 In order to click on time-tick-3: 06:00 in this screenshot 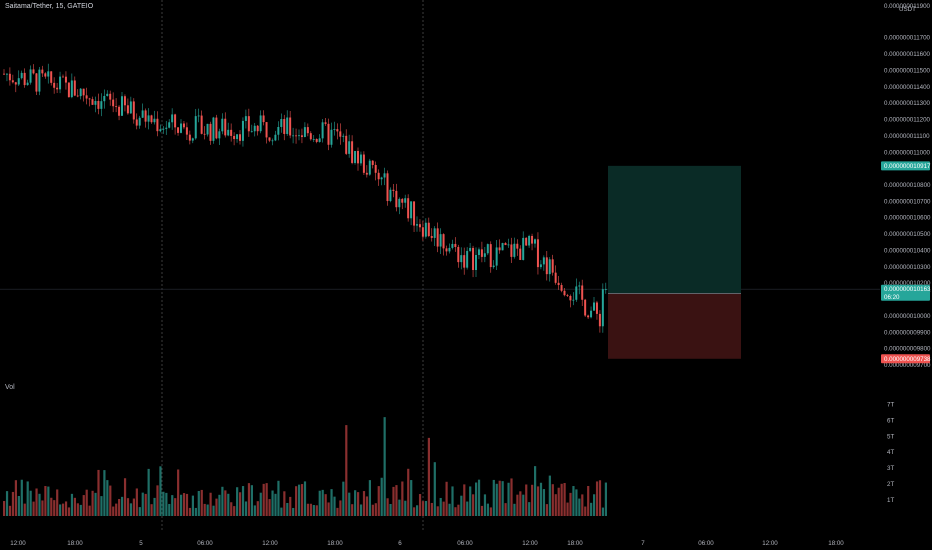, I will do `click(205, 543)`.